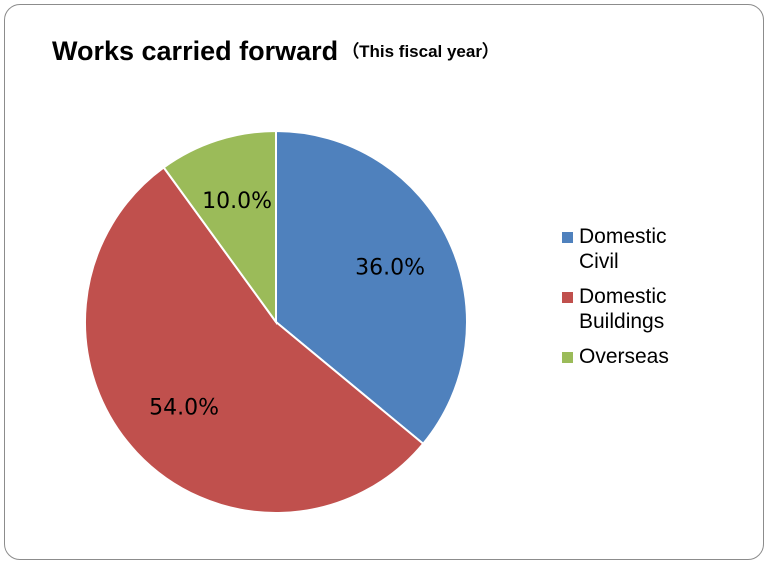 The image size is (770, 566). Describe the element at coordinates (567, 357) in the screenshot. I see `legend-swatch-overseas` at that location.